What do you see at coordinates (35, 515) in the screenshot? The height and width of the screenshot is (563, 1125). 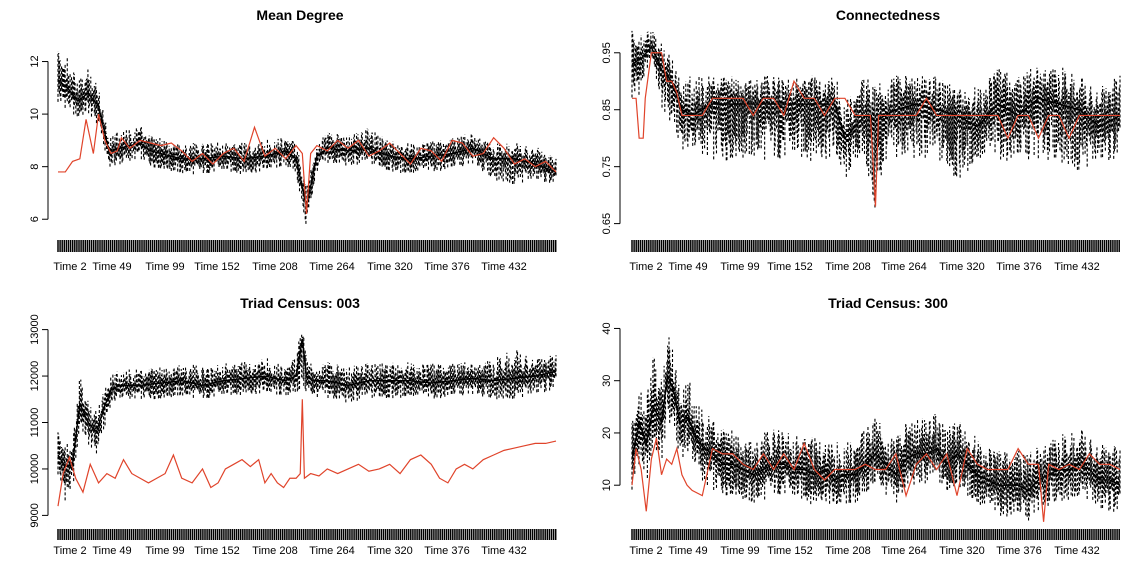 I see `y-tick-label: 9000` at bounding box center [35, 515].